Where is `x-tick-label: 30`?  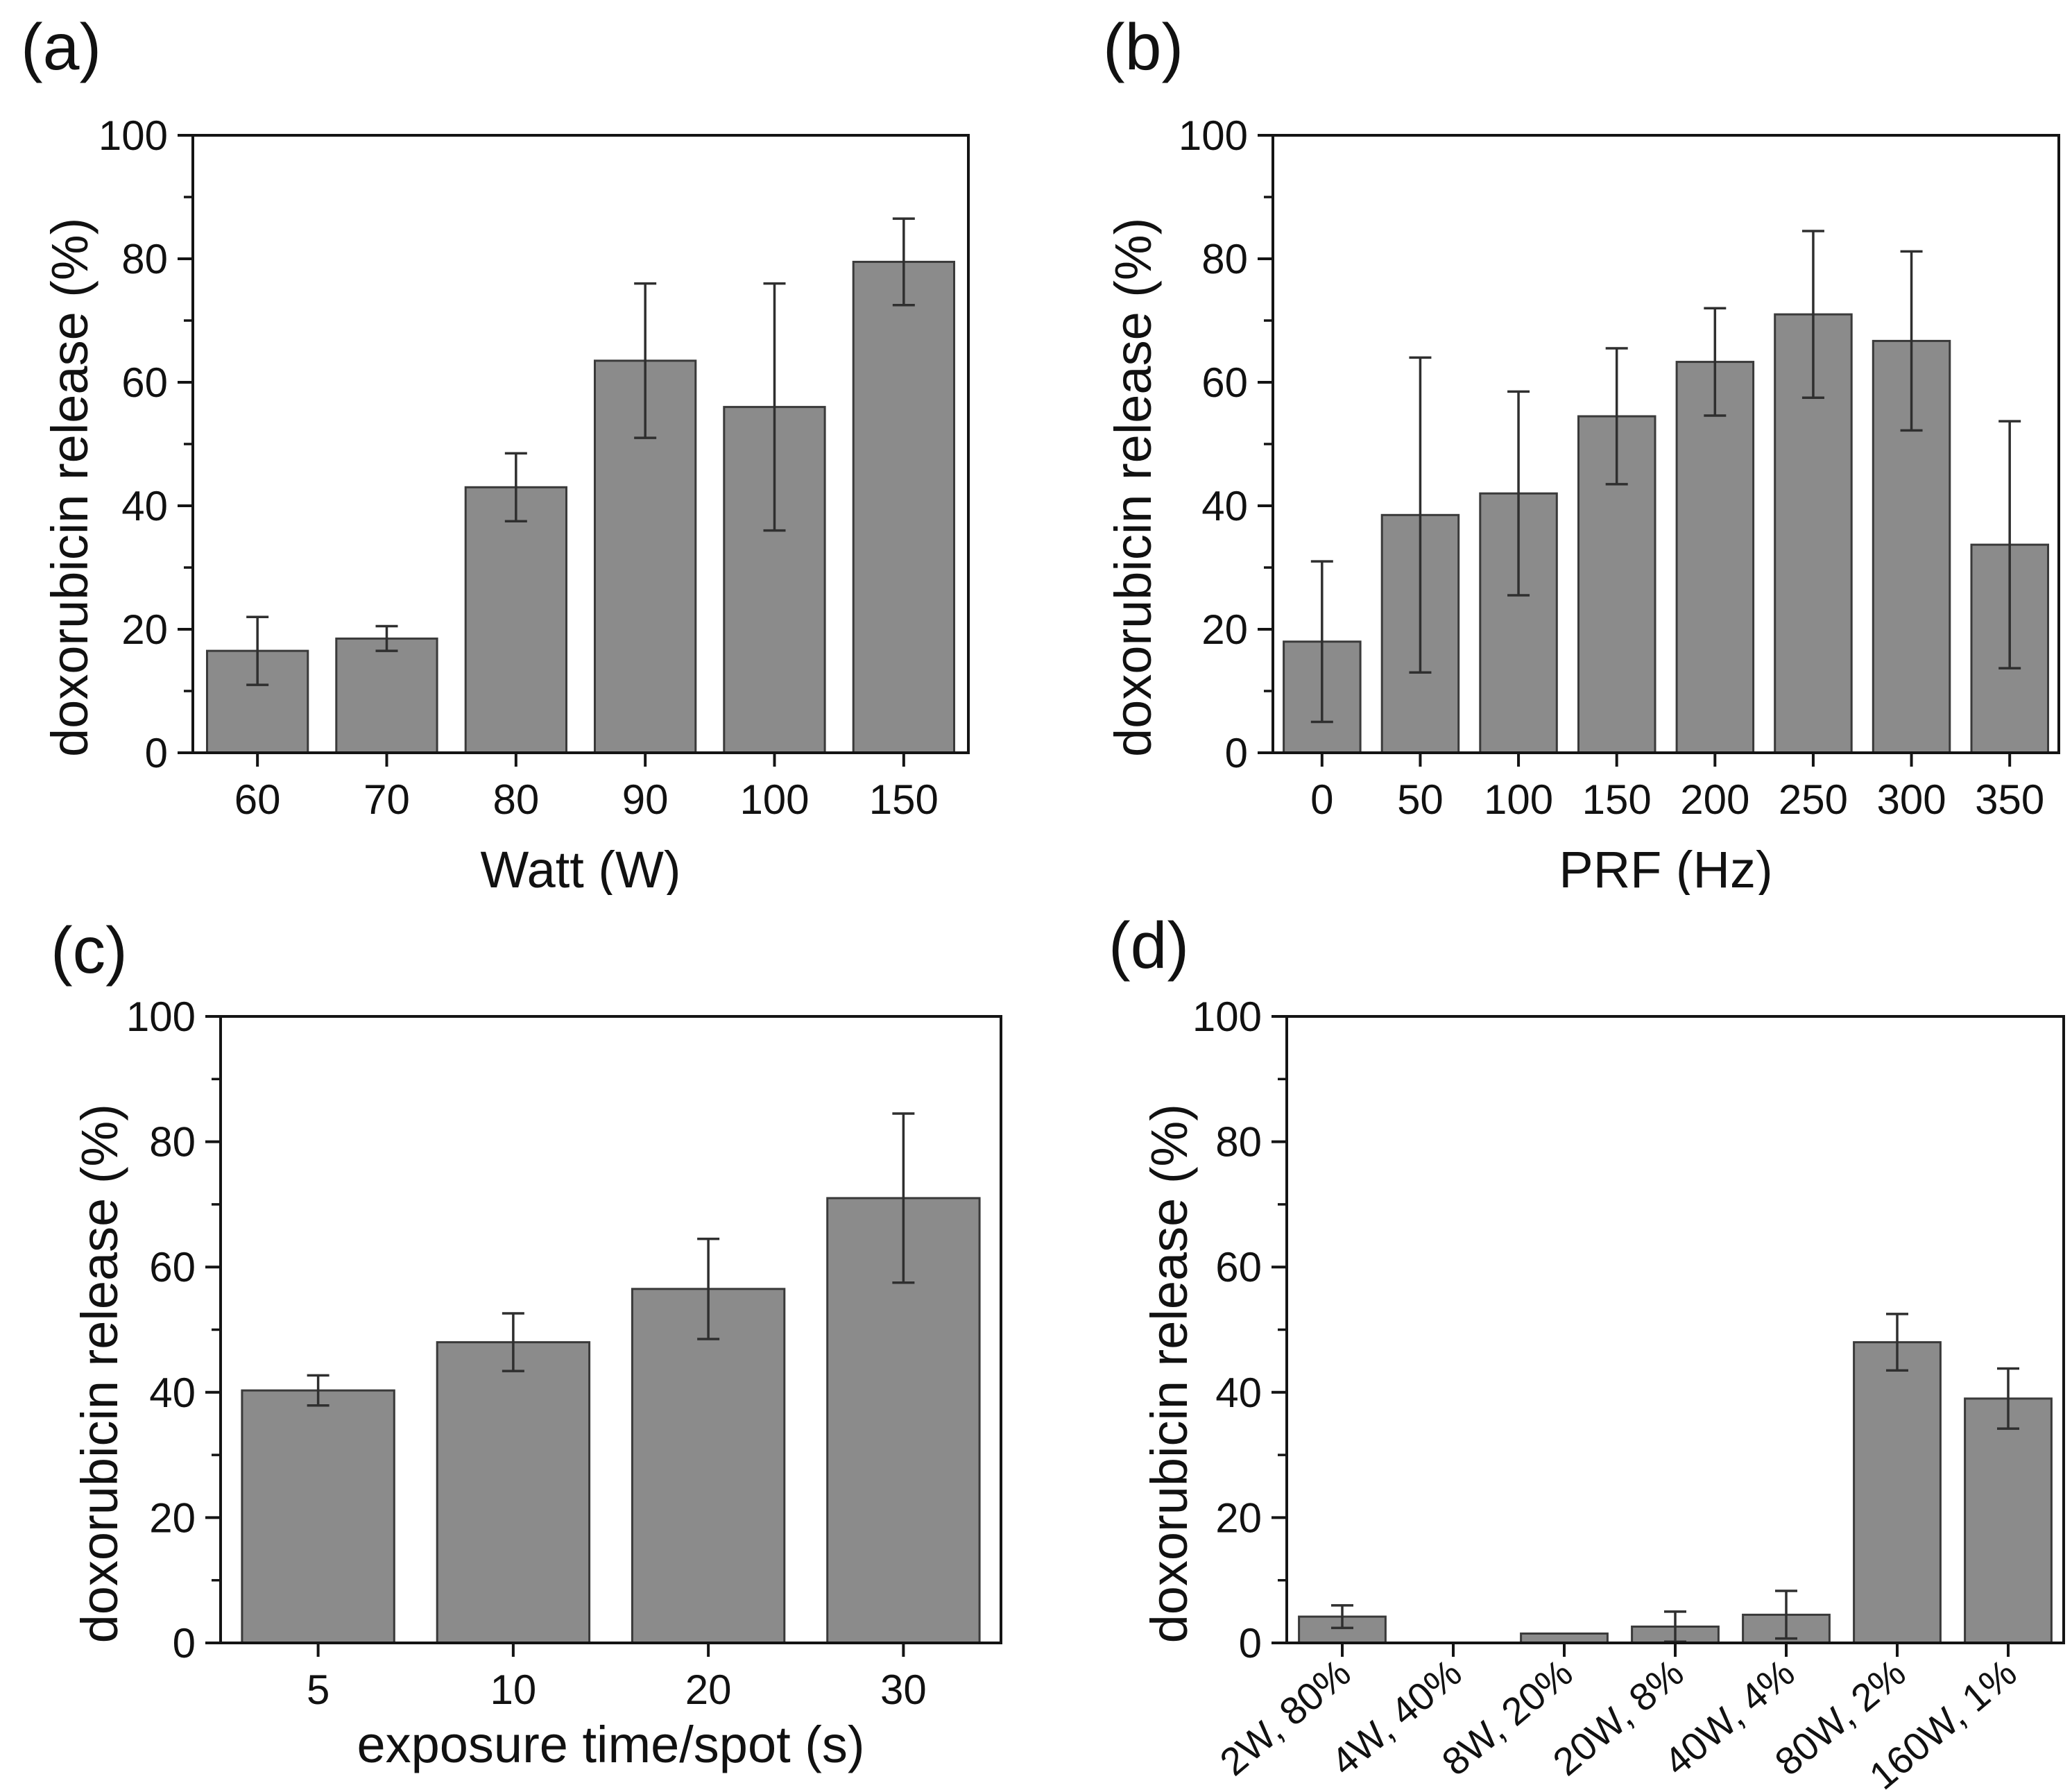
x-tick-label: 30 is located at coordinates (903, 1690).